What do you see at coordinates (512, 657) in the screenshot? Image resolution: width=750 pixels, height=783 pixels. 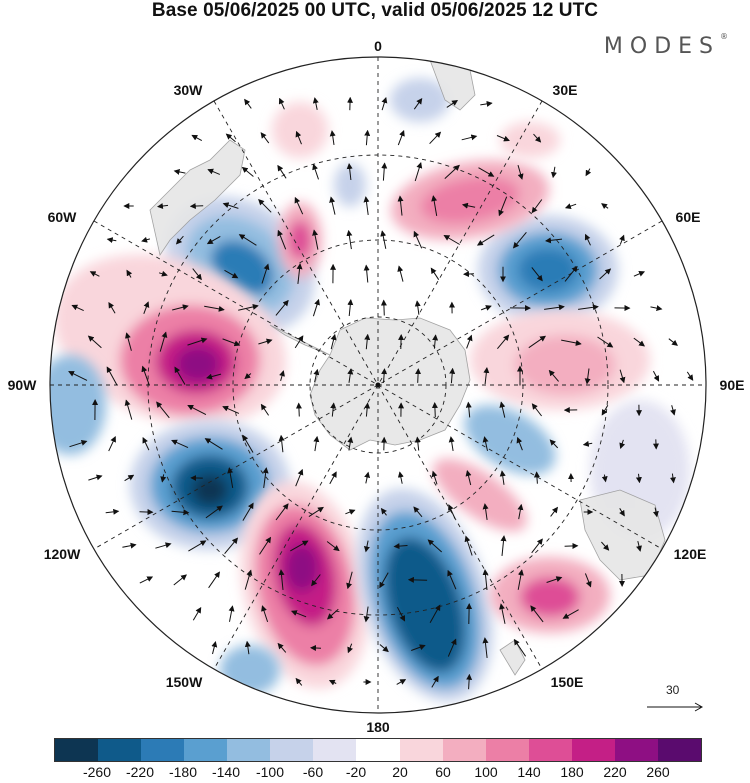 I see `new-zealand` at bounding box center [512, 657].